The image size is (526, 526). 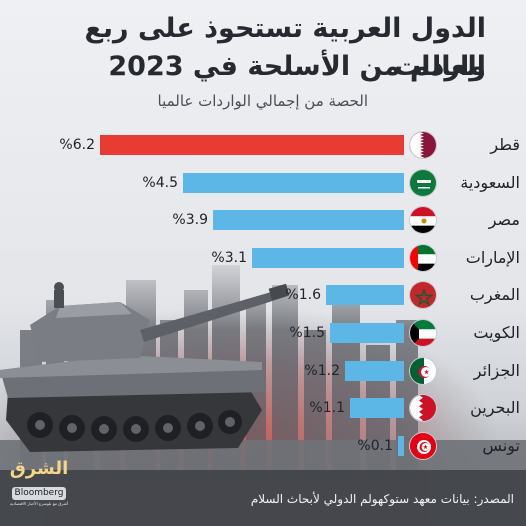 What do you see at coordinates (505, 144) in the screenshot?
I see `country-label: قطر` at bounding box center [505, 144].